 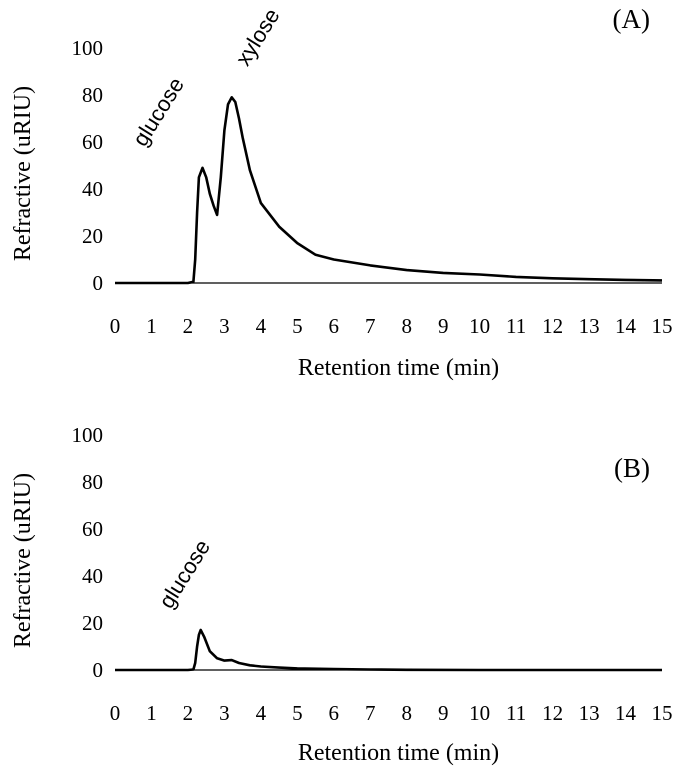 I want to click on chromatogram-line, so click(x=388, y=650).